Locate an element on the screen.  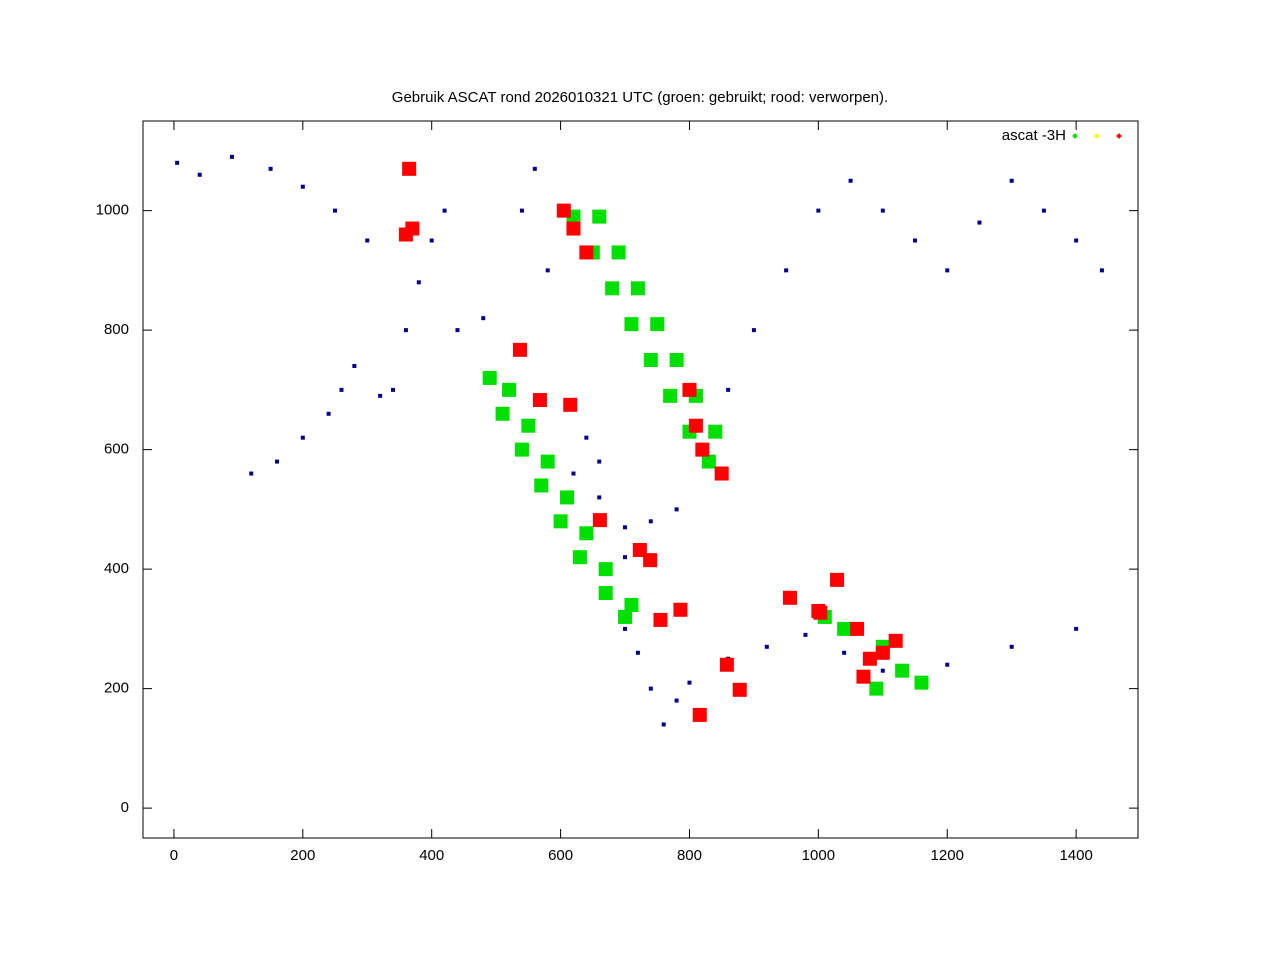
x-tick-label: 400 is located at coordinates (431, 855).